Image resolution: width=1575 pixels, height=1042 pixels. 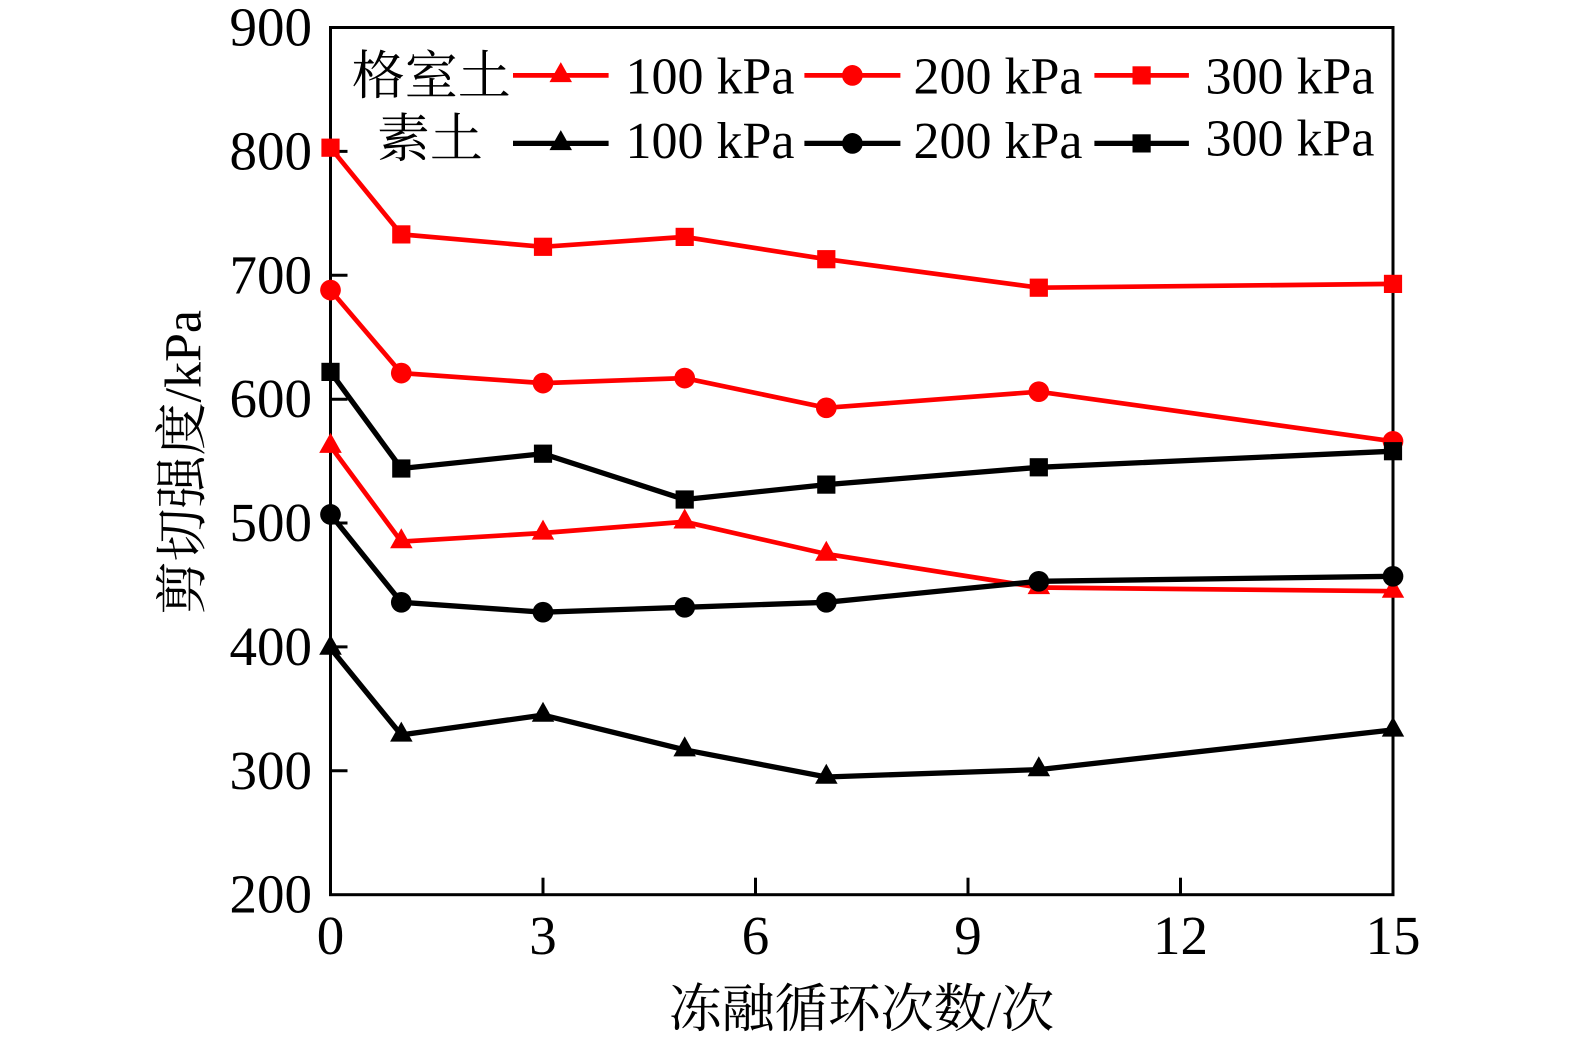 What do you see at coordinates (331, 935) in the screenshot?
I see `svg-text: 0` at bounding box center [331, 935].